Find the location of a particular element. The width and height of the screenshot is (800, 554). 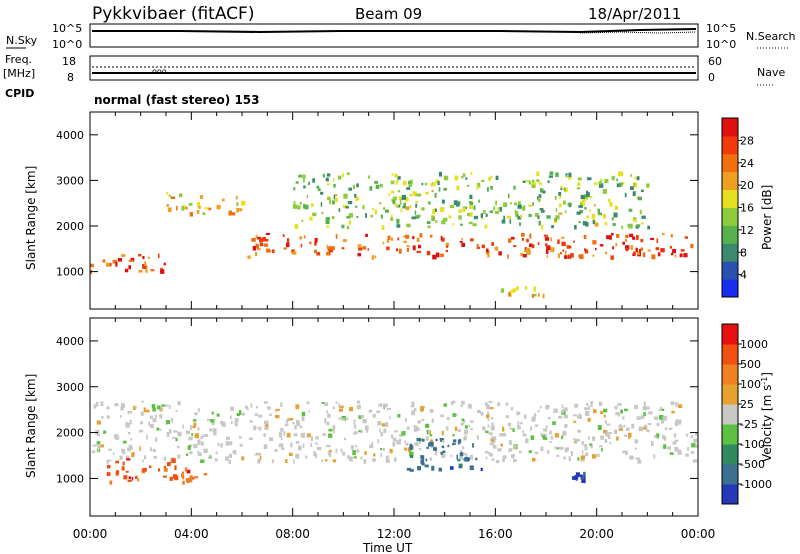

power-colorbar: 4 8 12 16 20 24 28 is located at coordinates (737, 207).